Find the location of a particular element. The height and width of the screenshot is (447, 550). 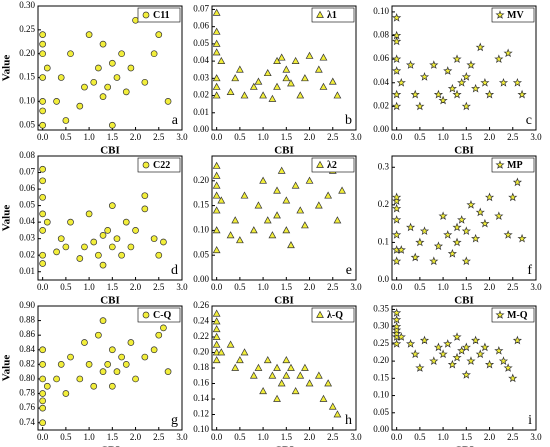

y-axis-label: Value is located at coordinates (7, 218).